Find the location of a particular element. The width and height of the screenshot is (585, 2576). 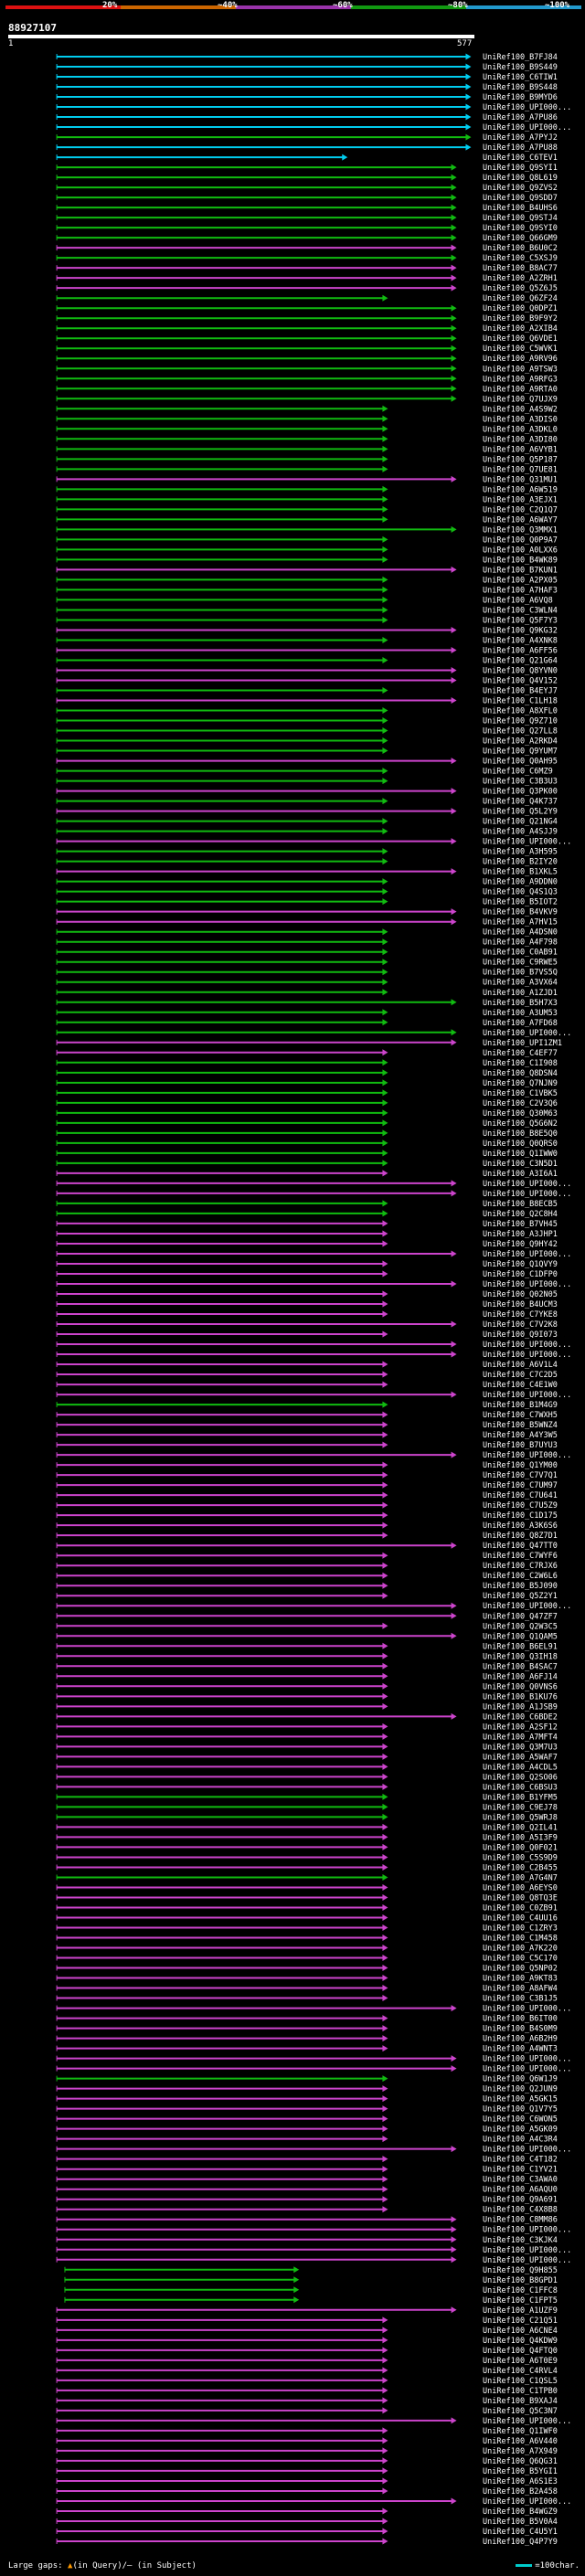

hit-label: UniRef100_A7FD68 is located at coordinates (520, 1023).